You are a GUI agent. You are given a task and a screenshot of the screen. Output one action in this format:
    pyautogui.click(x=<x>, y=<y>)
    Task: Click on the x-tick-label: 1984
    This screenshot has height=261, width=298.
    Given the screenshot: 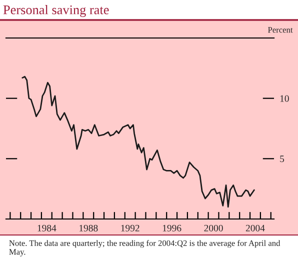 What is the action you would take?
    pyautogui.click(x=47, y=228)
    